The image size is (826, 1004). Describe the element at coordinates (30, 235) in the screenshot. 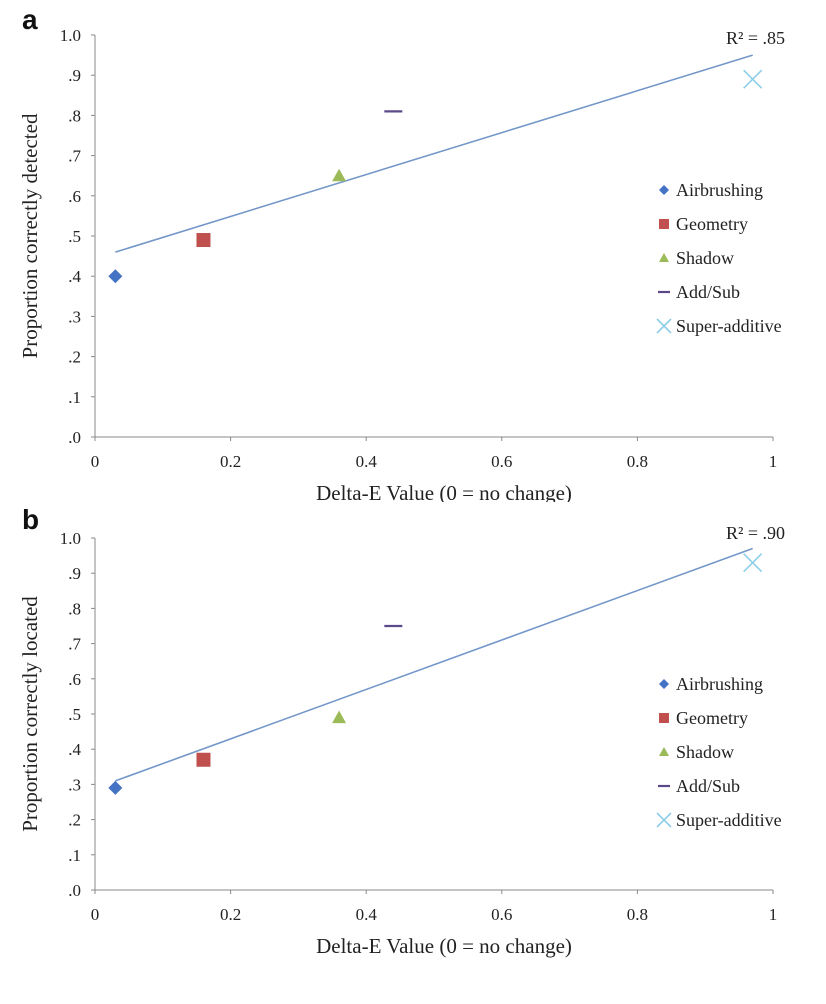

I see `y-axis-label: Proportion correctly detected` at that location.